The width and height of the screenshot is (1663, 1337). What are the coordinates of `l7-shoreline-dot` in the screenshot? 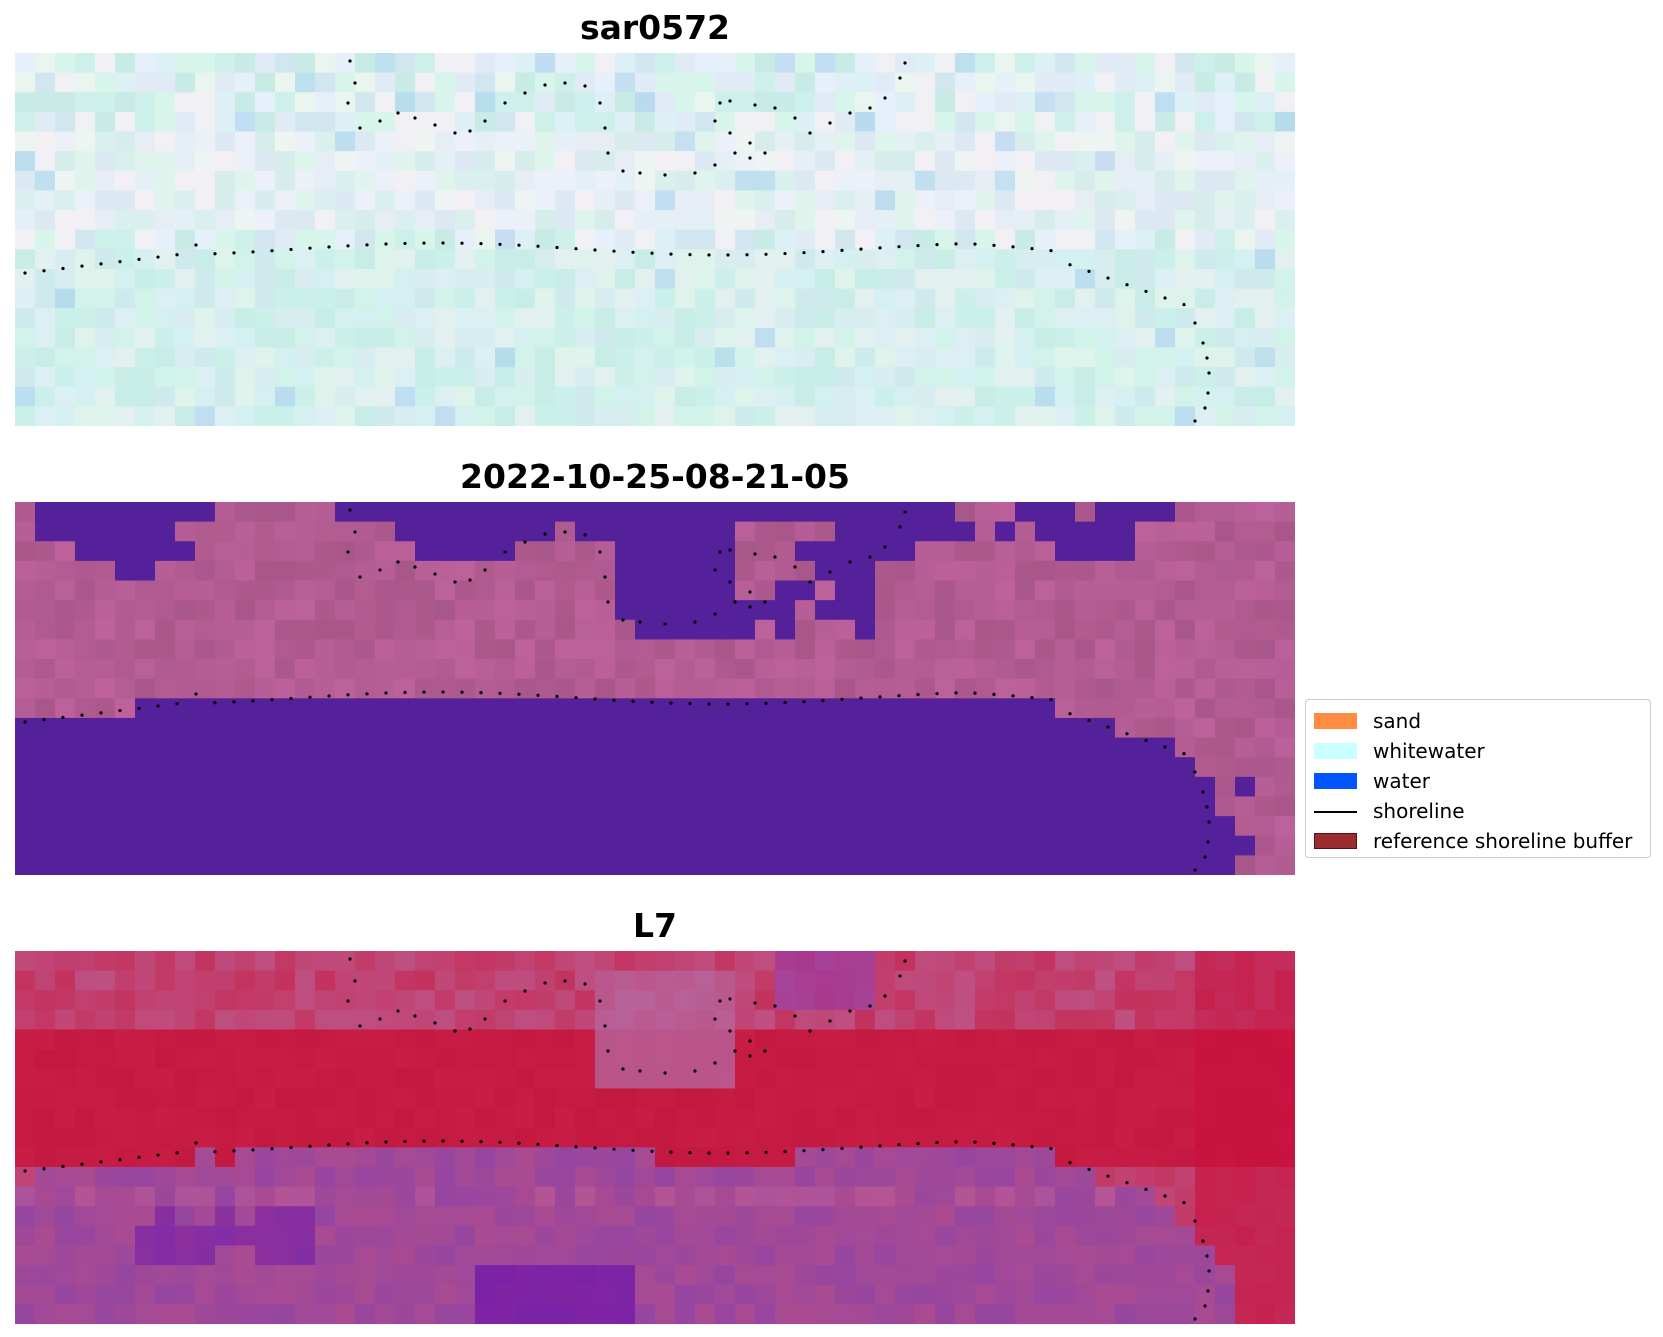 It's located at (576, 1147).